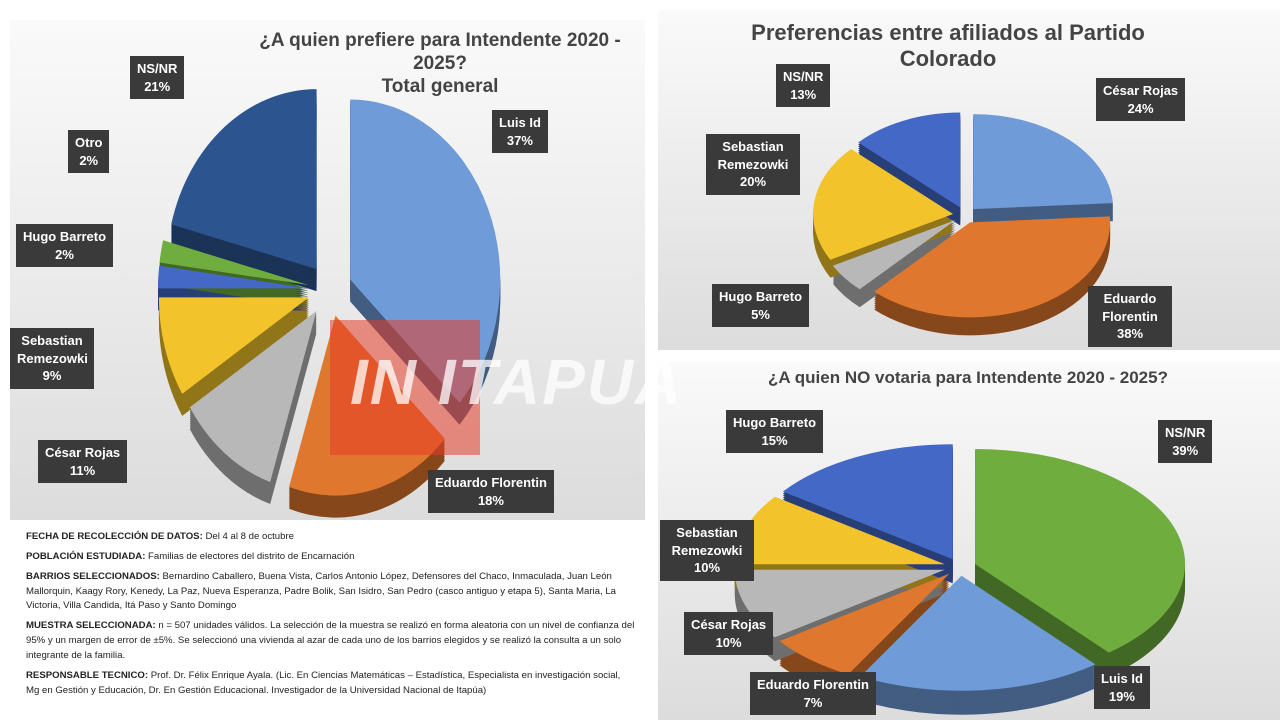 This screenshot has height=720, width=1280. I want to click on pie-chart-colorado, so click(963, 224).